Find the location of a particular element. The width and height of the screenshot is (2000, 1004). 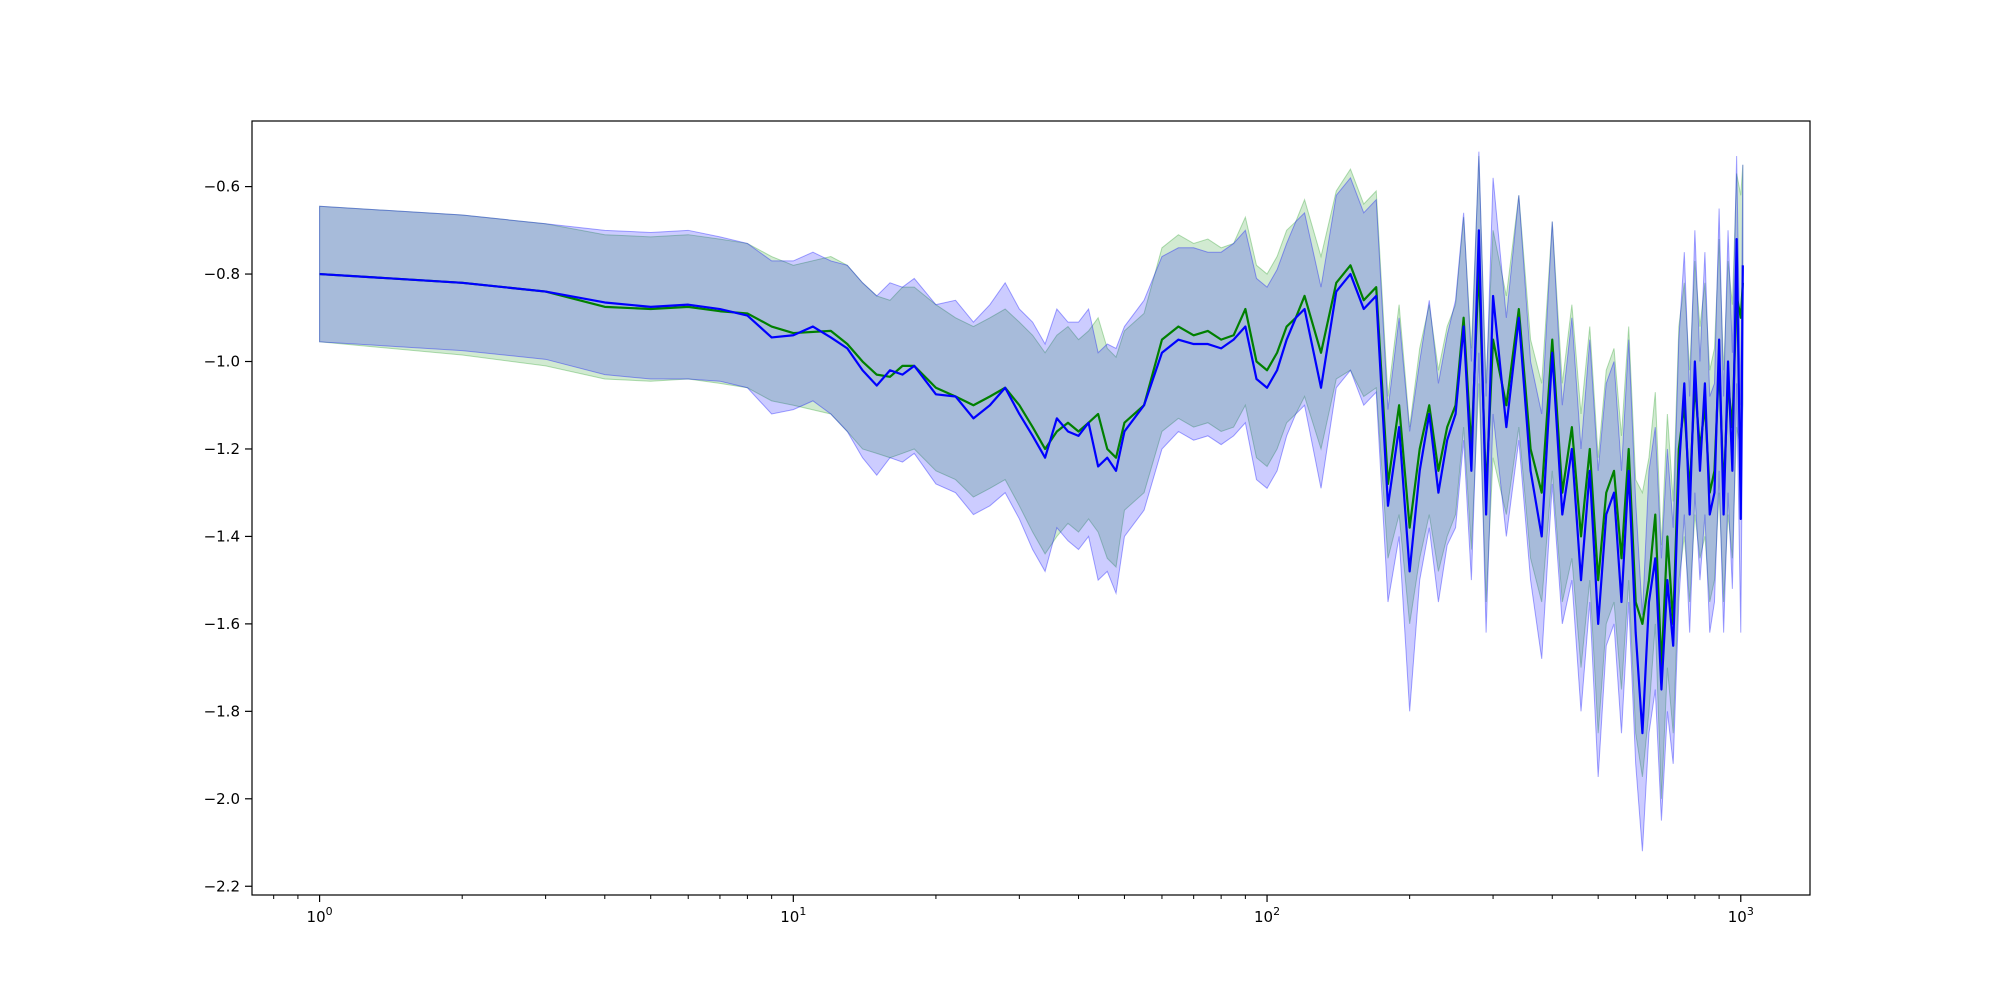

y-tick-label: −2.0 is located at coordinates (222, 799).